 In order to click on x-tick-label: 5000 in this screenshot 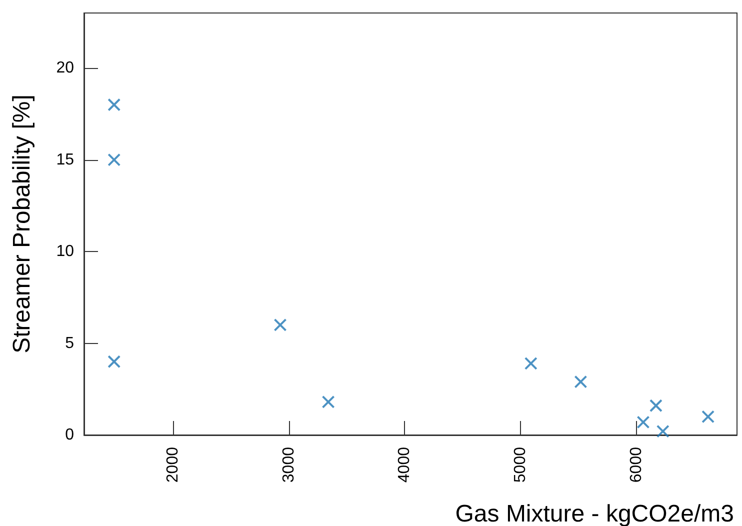, I will do `click(520, 464)`.